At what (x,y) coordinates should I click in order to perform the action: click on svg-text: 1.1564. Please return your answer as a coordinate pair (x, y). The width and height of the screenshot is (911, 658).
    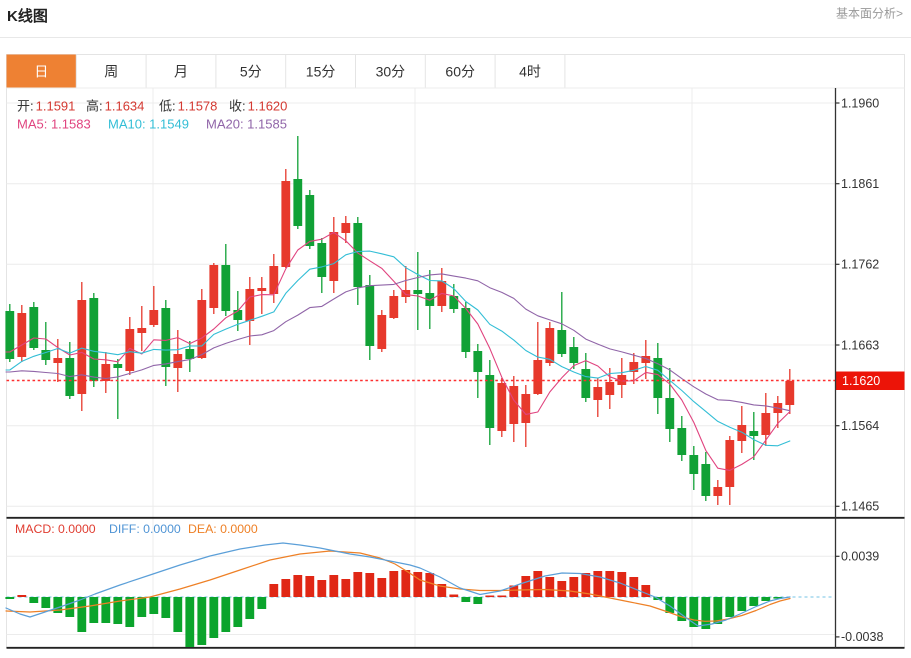
    Looking at the image, I should click on (860, 426).